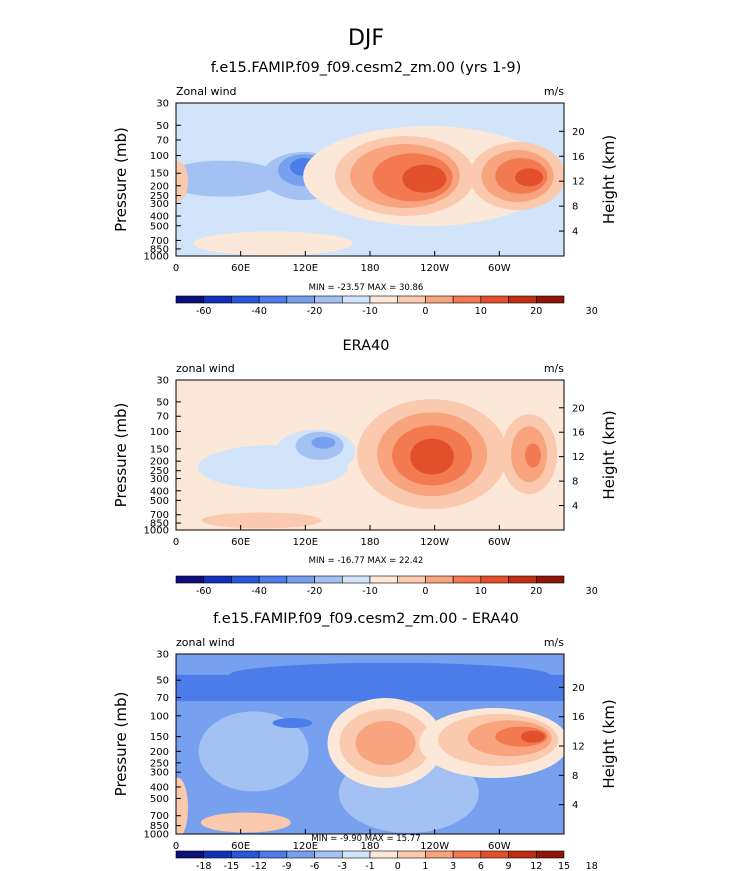 This screenshot has height=871, width=733. What do you see at coordinates (259, 311) in the screenshot?
I see `colorbar-label: -40` at bounding box center [259, 311].